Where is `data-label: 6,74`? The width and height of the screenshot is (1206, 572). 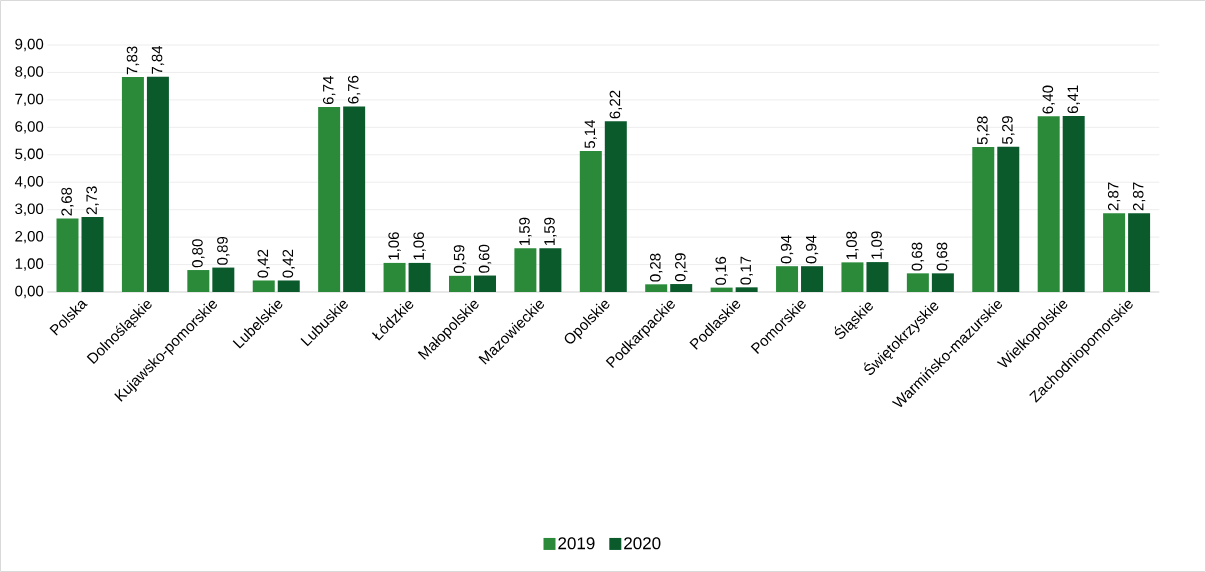 data-label: 6,74 is located at coordinates (329, 90).